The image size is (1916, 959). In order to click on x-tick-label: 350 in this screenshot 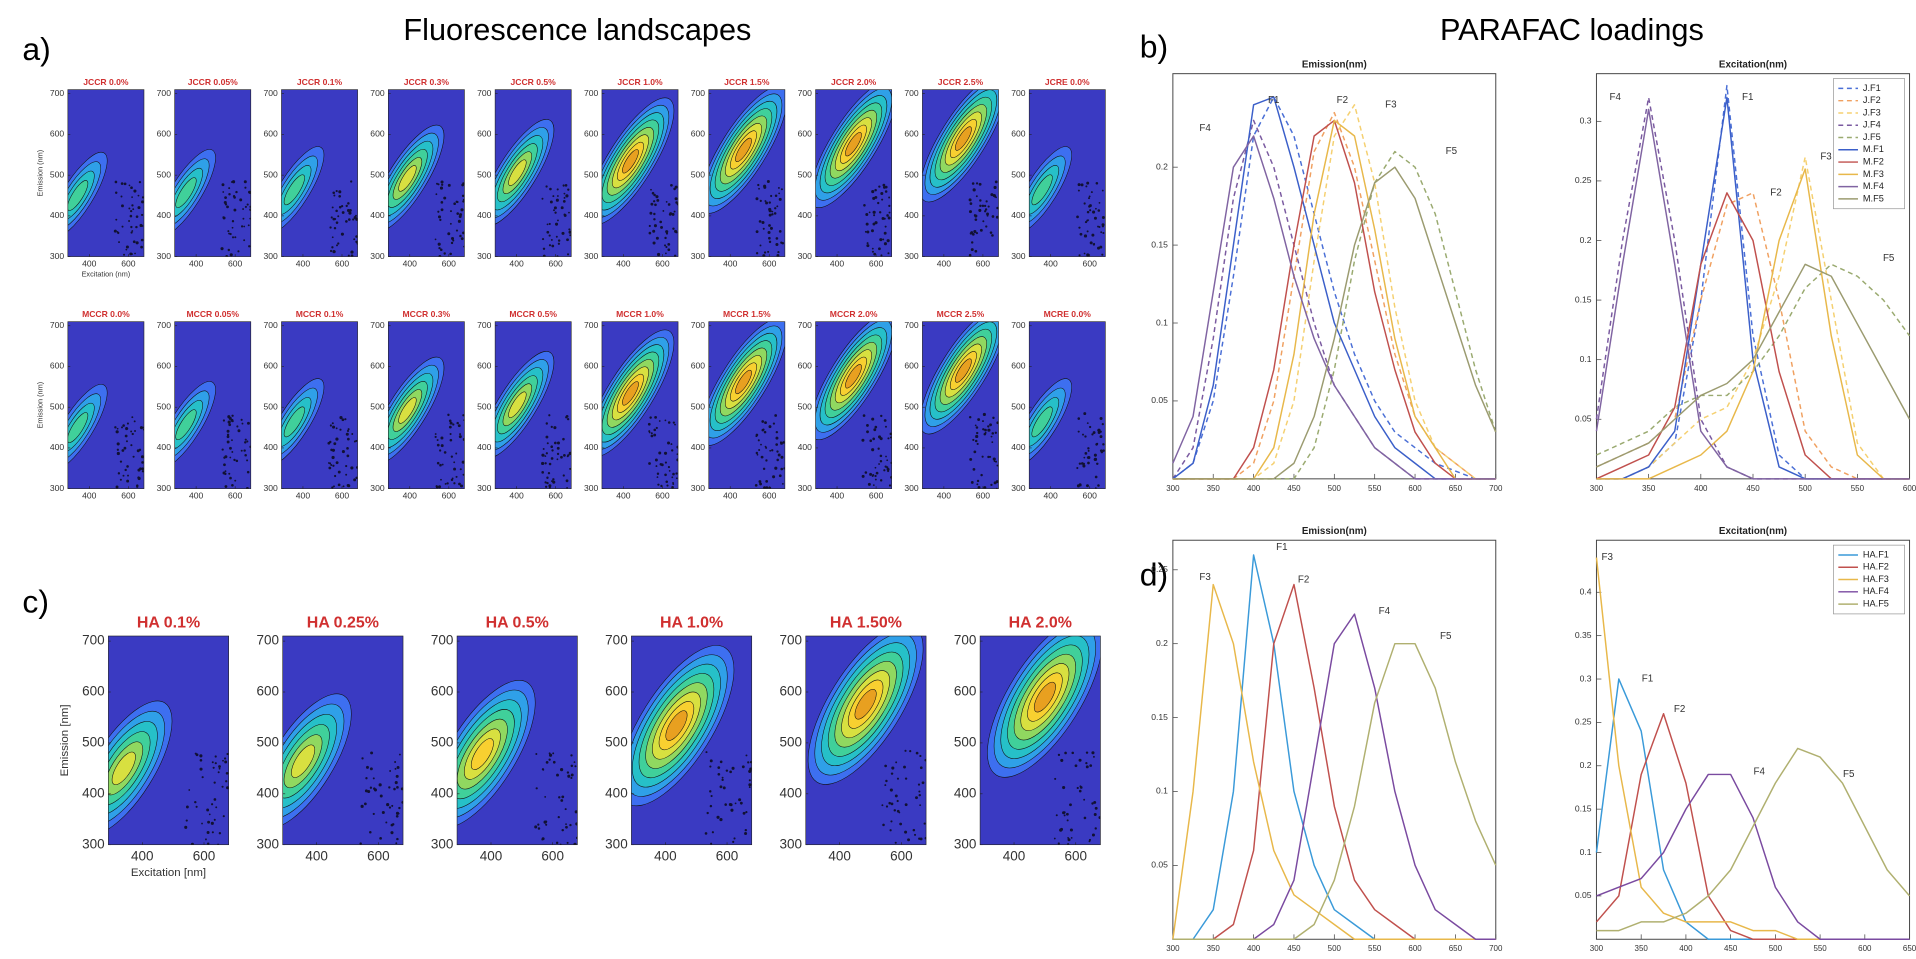, I will do `click(1649, 488)`.